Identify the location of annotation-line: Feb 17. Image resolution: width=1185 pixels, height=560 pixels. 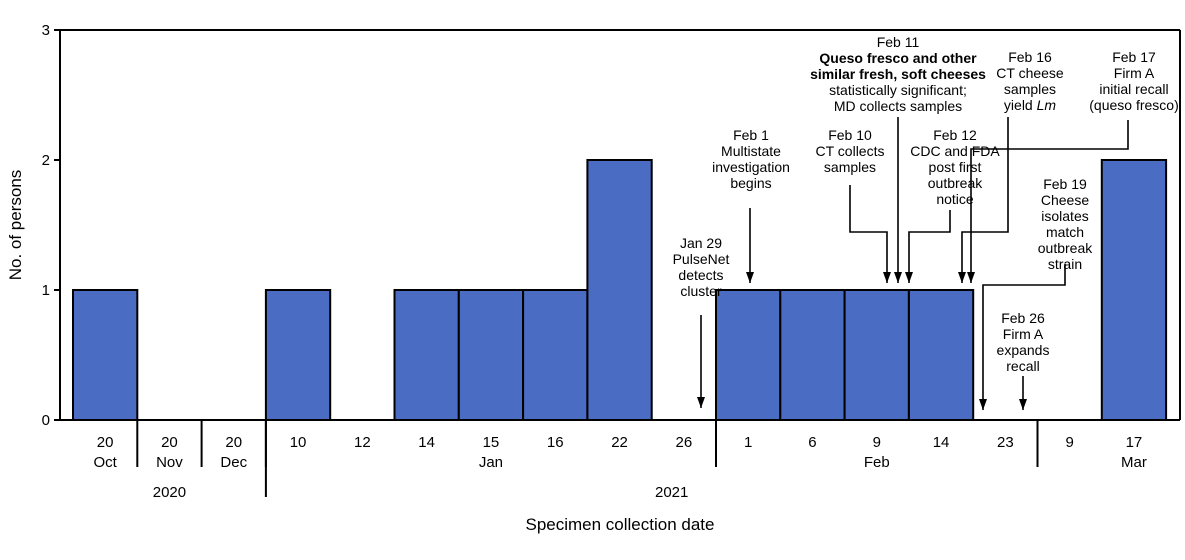
(1134, 57).